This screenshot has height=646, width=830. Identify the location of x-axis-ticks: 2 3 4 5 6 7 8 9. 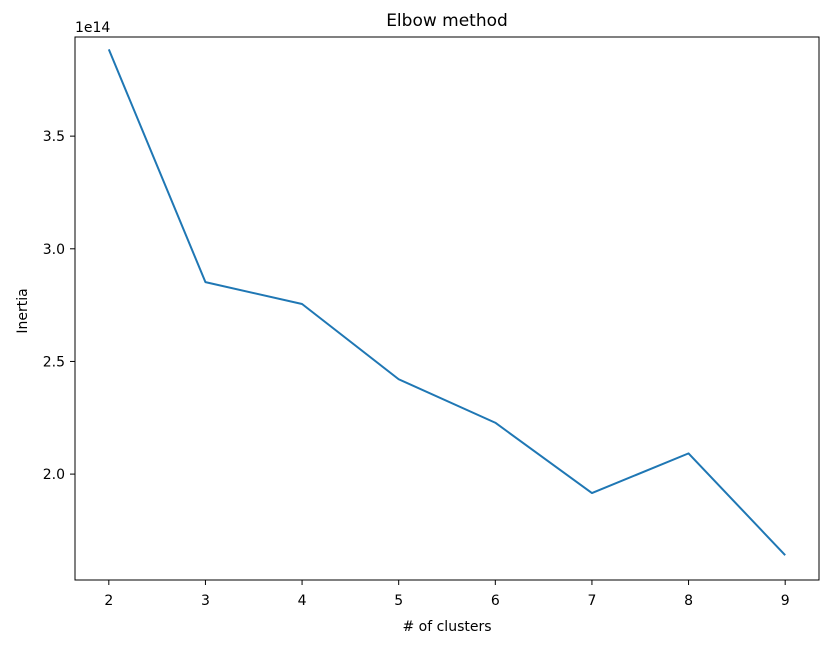
(447, 594).